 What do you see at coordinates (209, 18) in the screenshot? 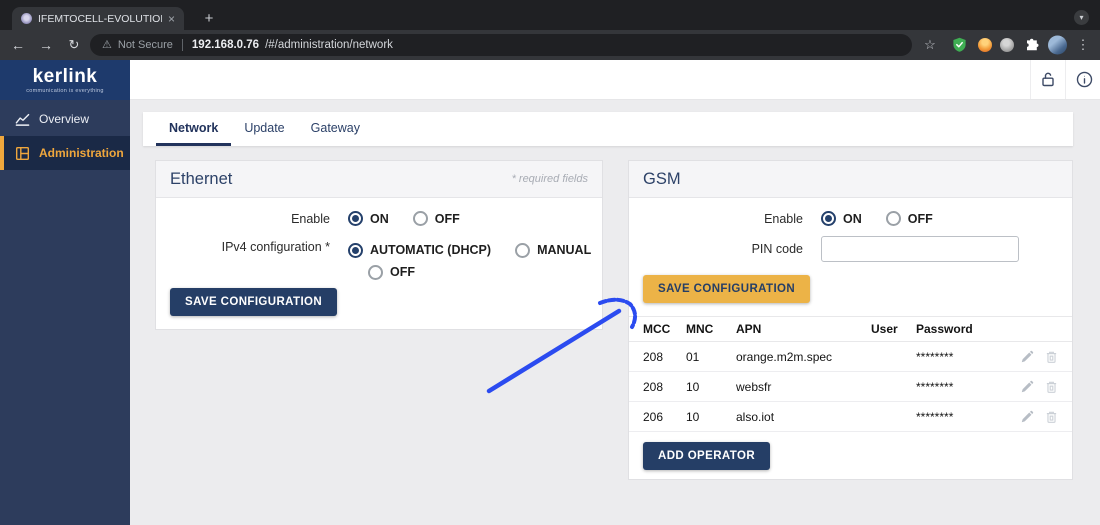
I see `new-tab-button: +` at bounding box center [209, 18].